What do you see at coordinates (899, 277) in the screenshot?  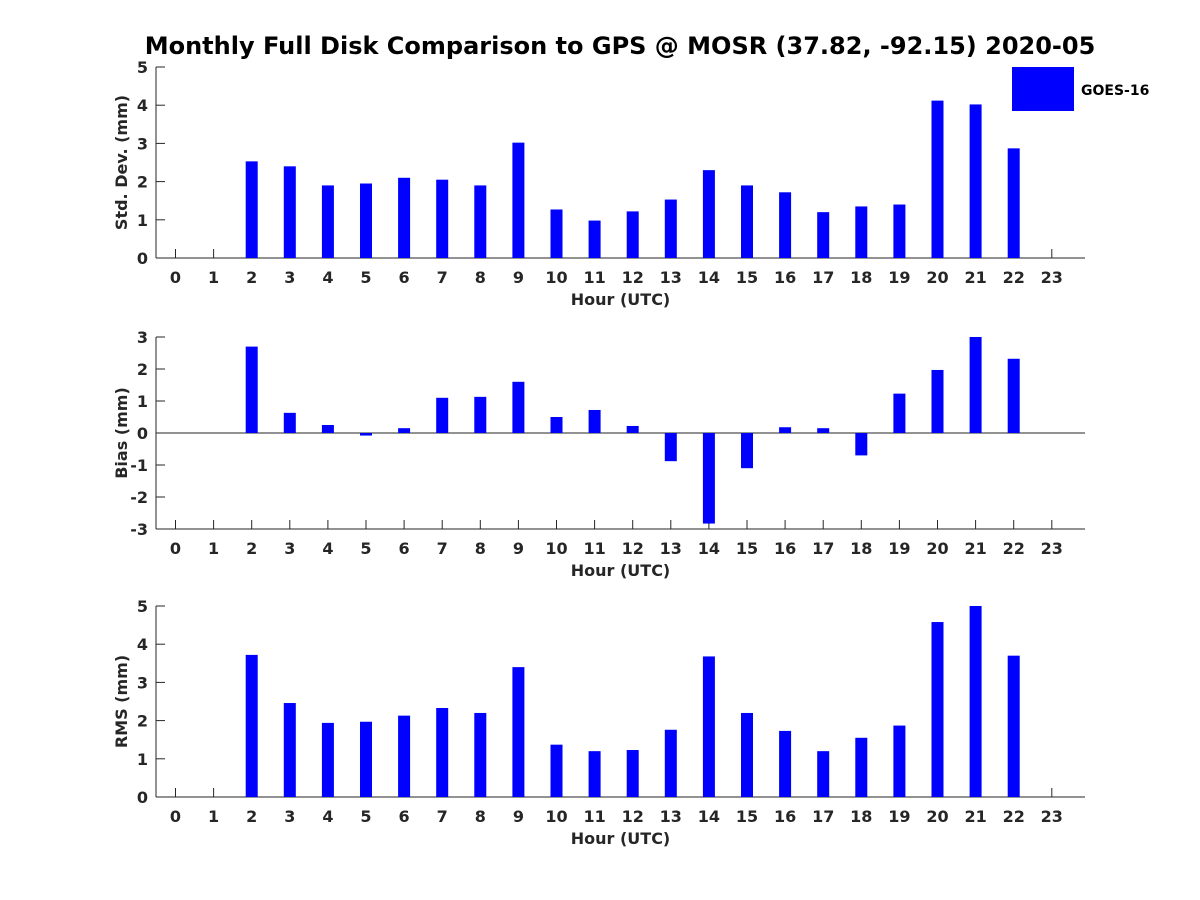 I see `std-dev-x-tick-label: 19` at bounding box center [899, 277].